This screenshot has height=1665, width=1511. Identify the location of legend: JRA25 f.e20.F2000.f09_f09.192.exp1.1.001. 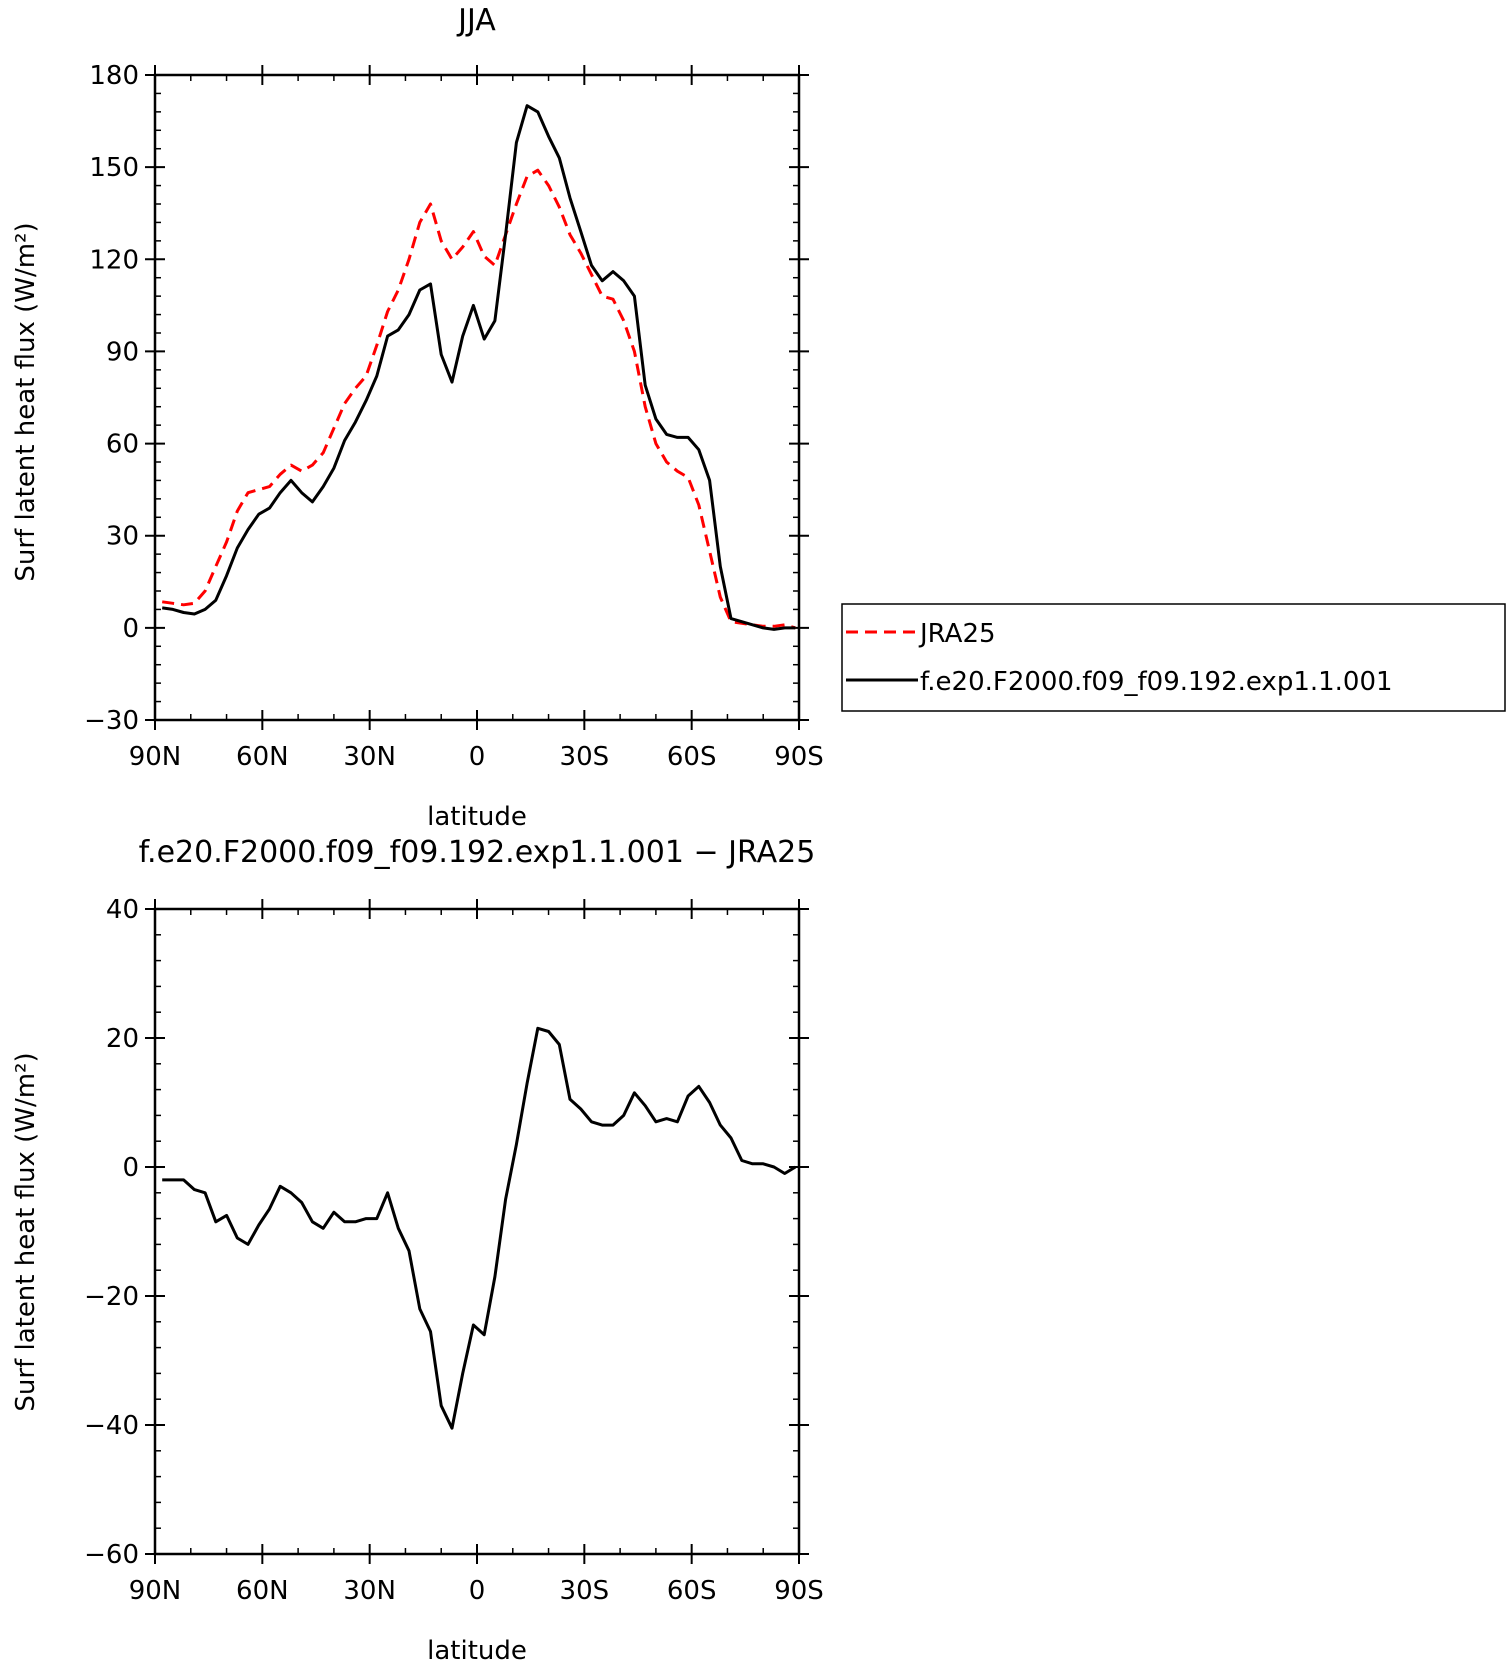
(1173, 657).